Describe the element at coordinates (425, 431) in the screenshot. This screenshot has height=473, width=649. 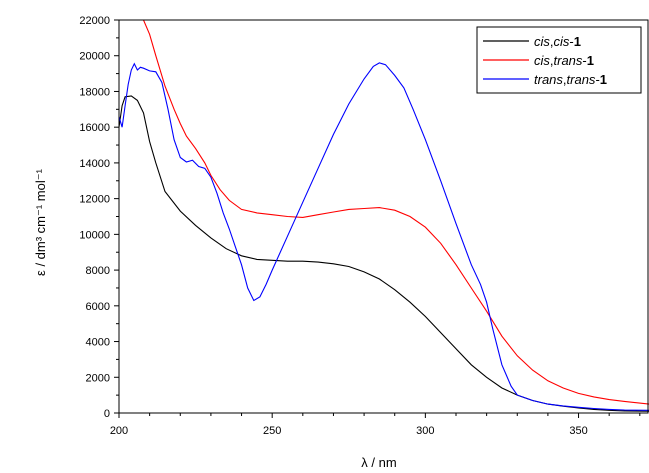
I see `x-tick-label: 300` at that location.